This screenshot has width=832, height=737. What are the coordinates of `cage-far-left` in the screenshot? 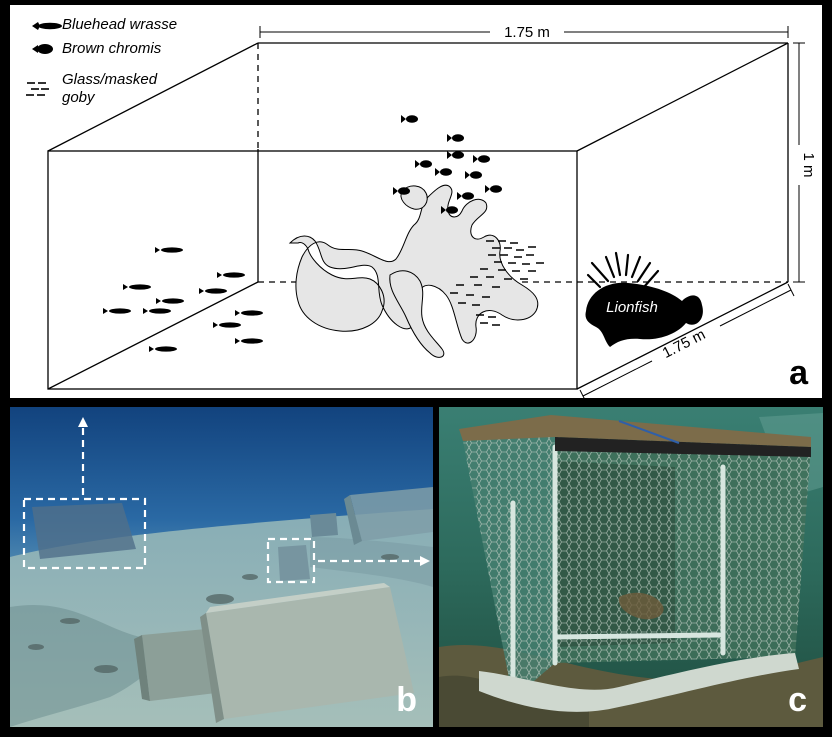 It's located at (84, 531).